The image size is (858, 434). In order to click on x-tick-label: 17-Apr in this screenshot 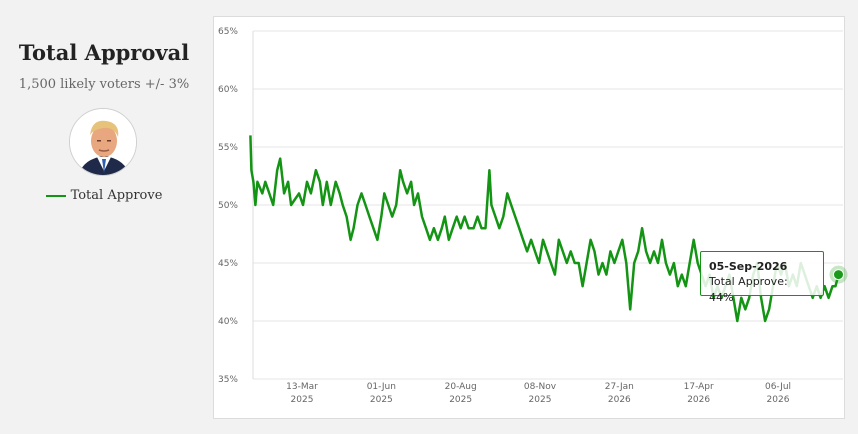, I will do `click(699, 387)`.